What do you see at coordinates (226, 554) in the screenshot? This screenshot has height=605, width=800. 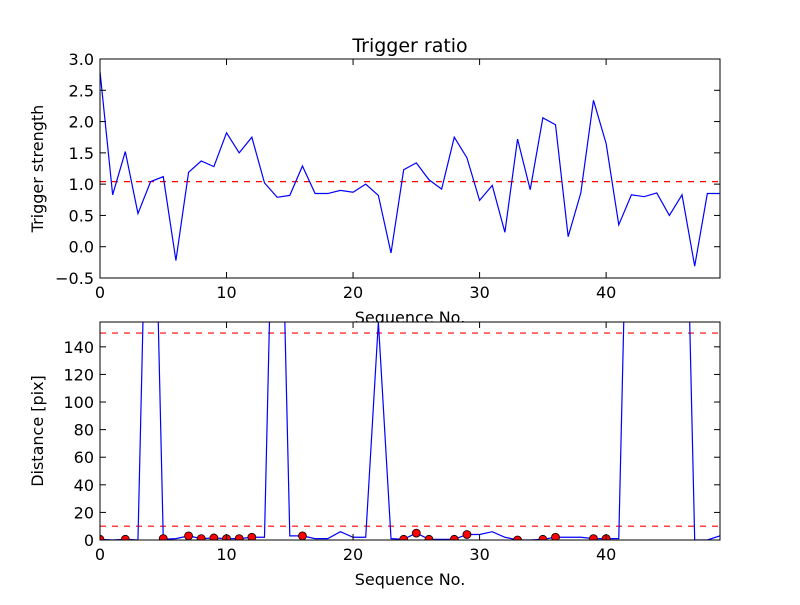 I see `bottom-x-tick-label: 10` at bounding box center [226, 554].